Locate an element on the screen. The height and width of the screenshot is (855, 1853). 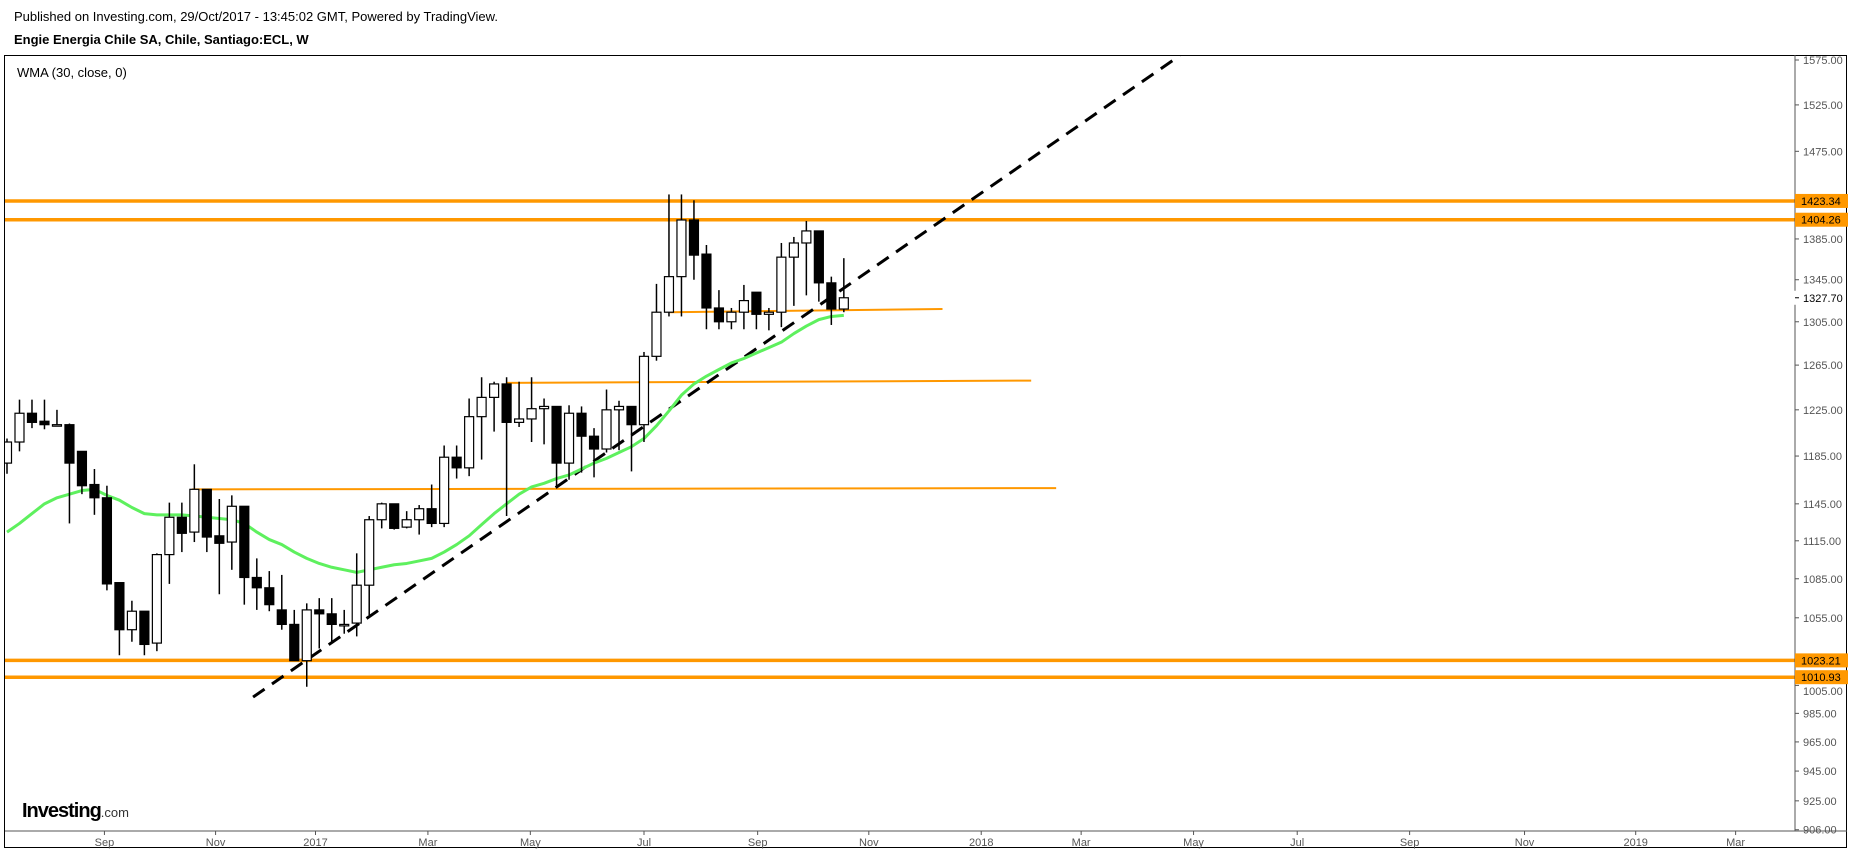
price-tick-label: 965.00 is located at coordinates (1820, 743).